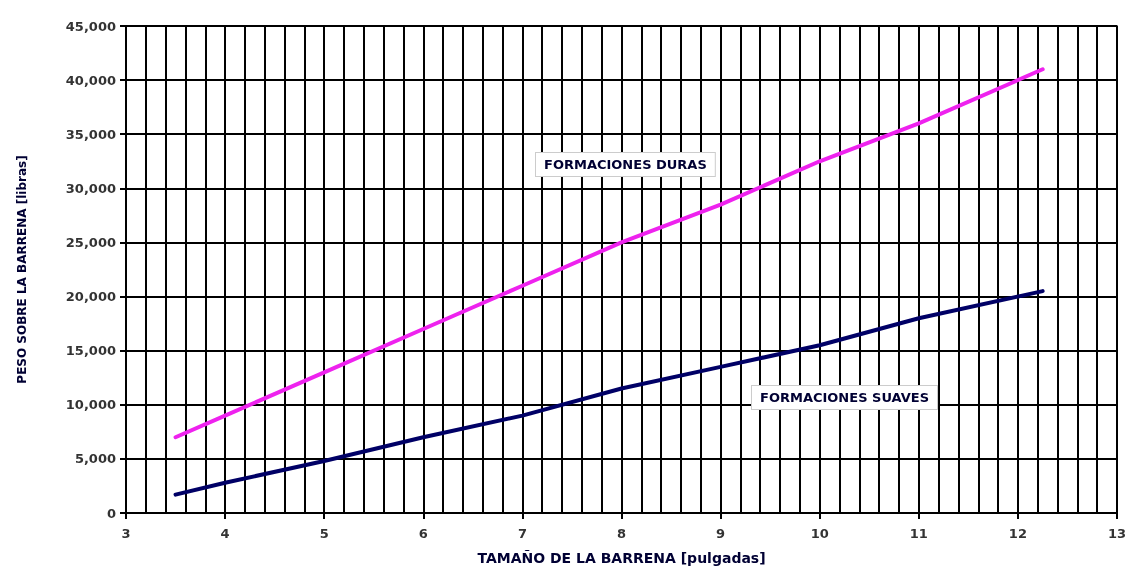 The width and height of the screenshot is (1145, 585). What do you see at coordinates (845, 397) in the screenshot?
I see `text: FORMACIONES SUAVES` at bounding box center [845, 397].